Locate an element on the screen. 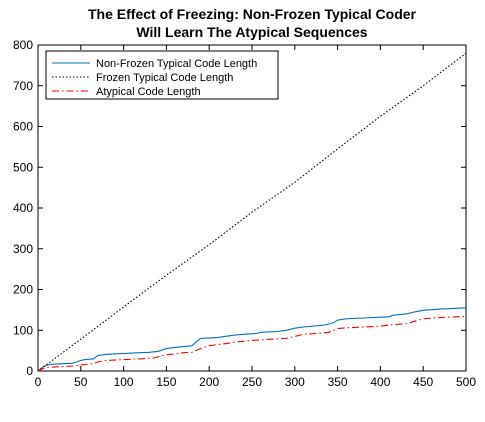 This screenshot has width=485, height=422. x-tick-label: 400 is located at coordinates (380, 382).